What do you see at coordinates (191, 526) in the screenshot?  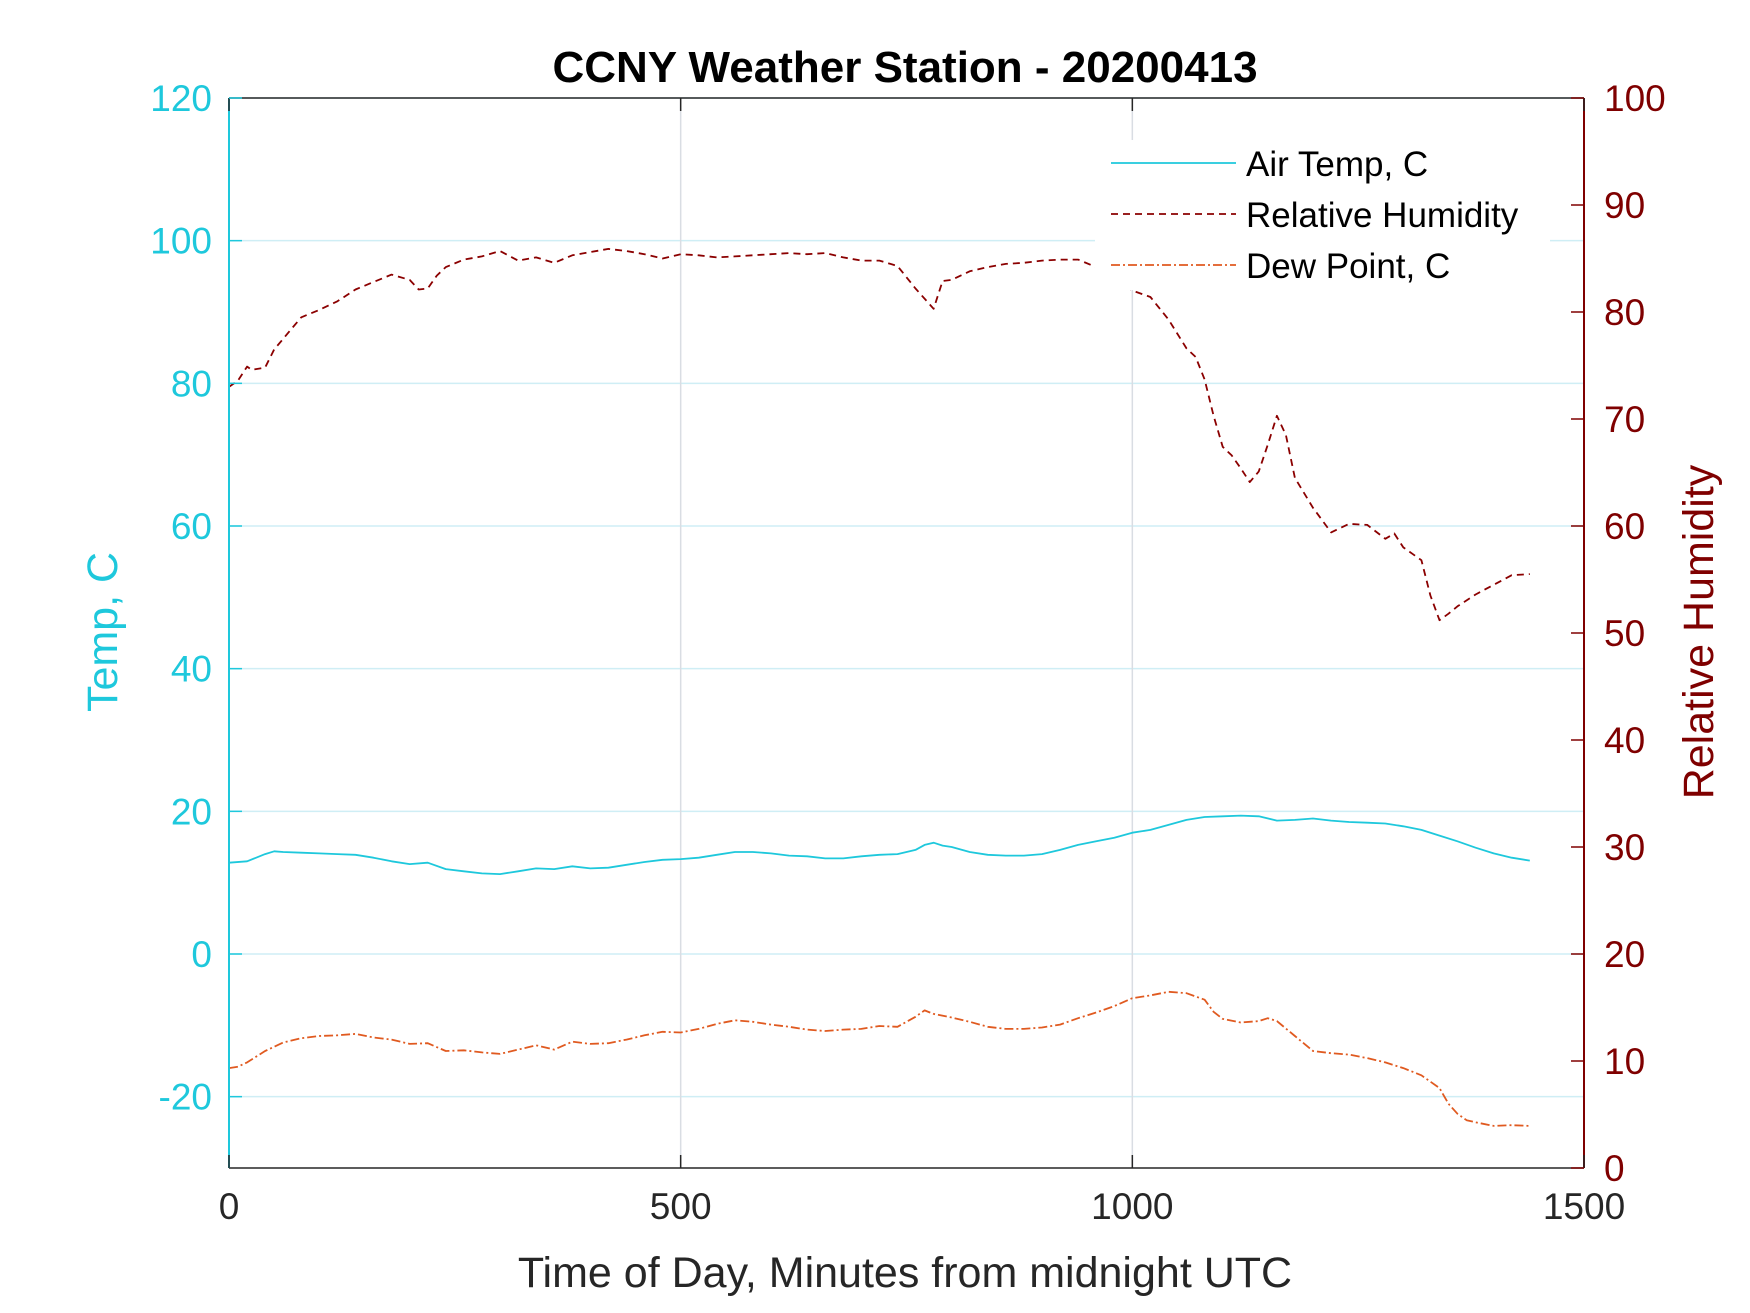 I see `y-tick-label-left: 60` at bounding box center [191, 526].